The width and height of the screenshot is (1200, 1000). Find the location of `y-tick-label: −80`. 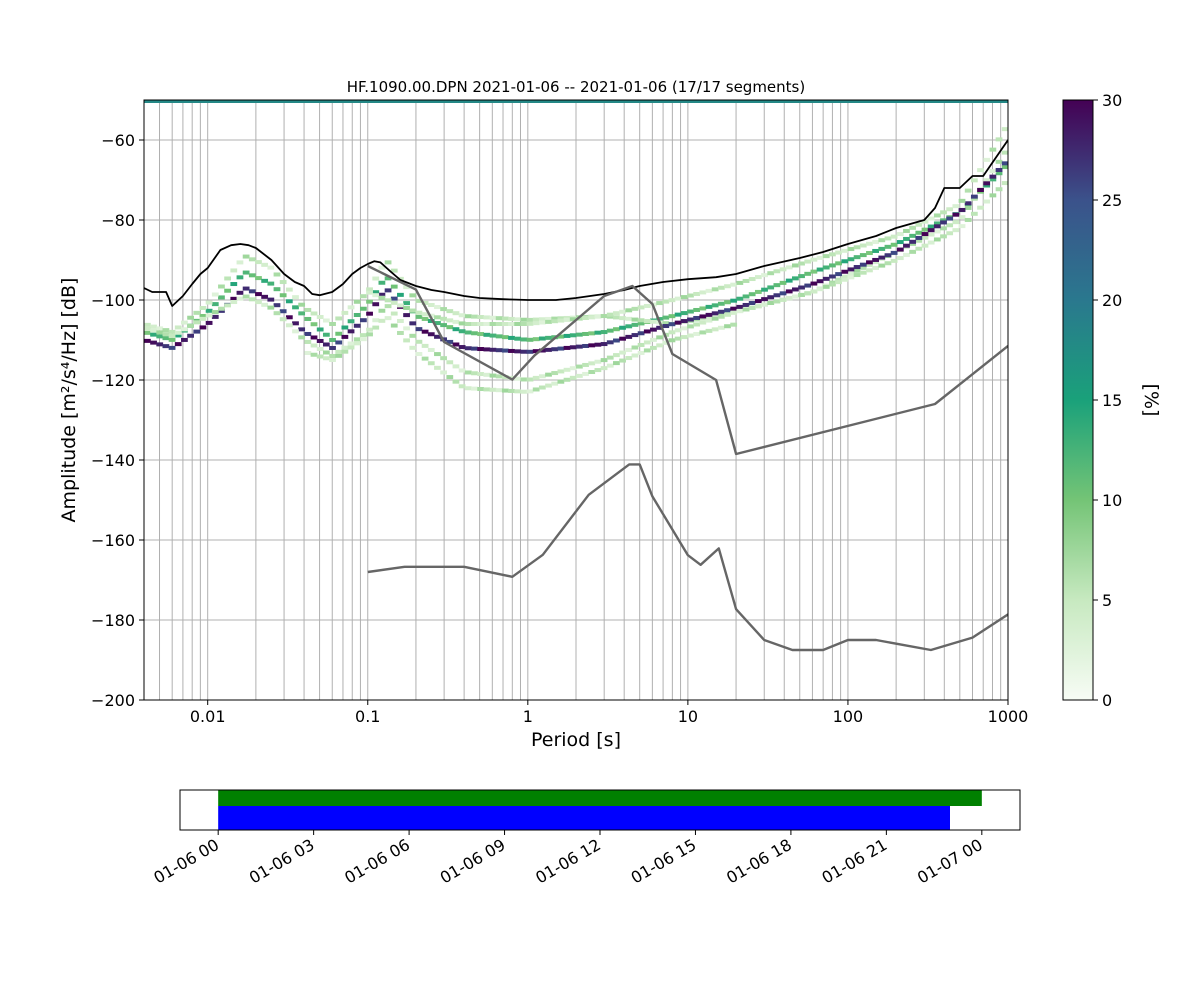

y-tick-label: −80 is located at coordinates (118, 220).